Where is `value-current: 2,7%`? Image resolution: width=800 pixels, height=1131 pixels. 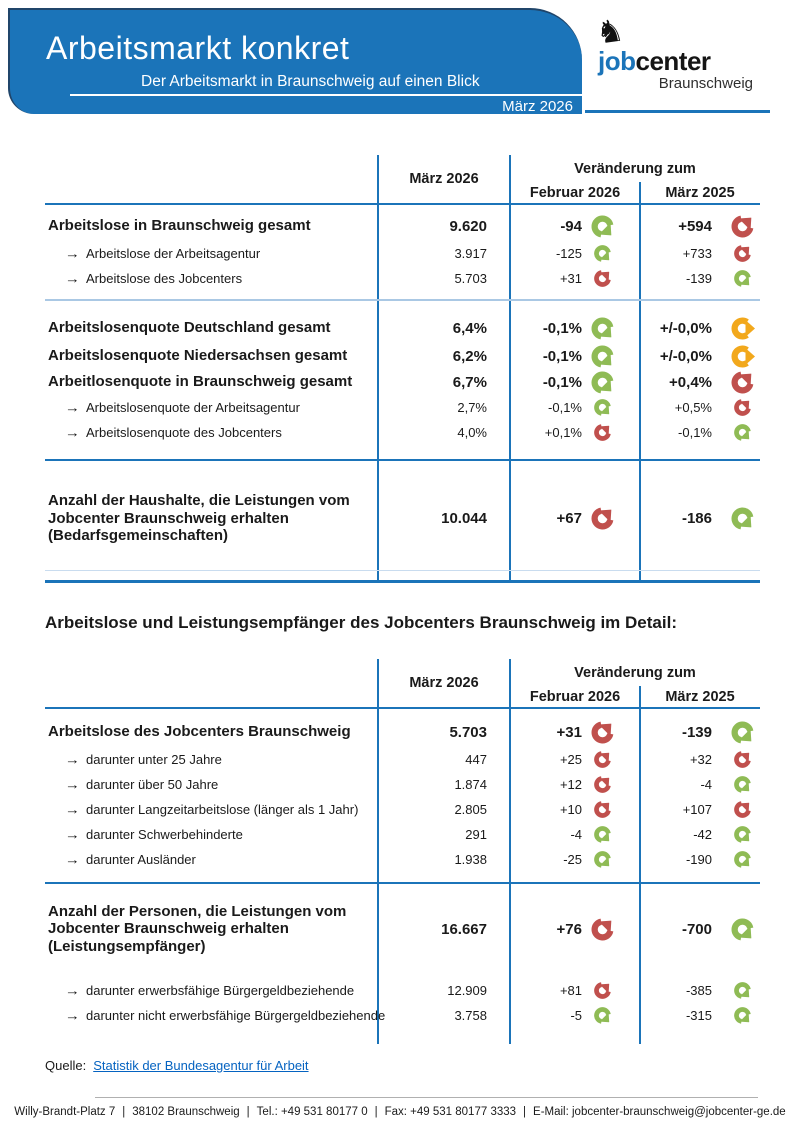
value-current: 2,7% is located at coordinates (472, 407).